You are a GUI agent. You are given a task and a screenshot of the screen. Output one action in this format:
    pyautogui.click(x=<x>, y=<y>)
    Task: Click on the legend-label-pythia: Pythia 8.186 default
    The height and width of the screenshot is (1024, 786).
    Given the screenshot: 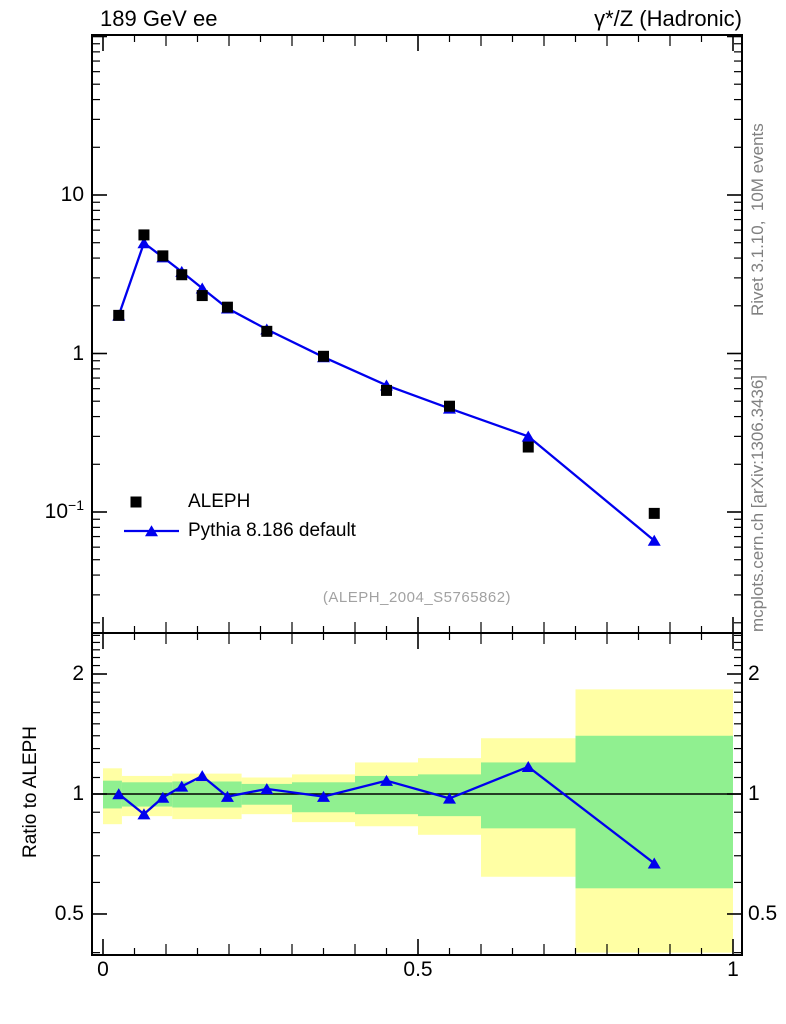 What is the action you would take?
    pyautogui.click(x=272, y=530)
    